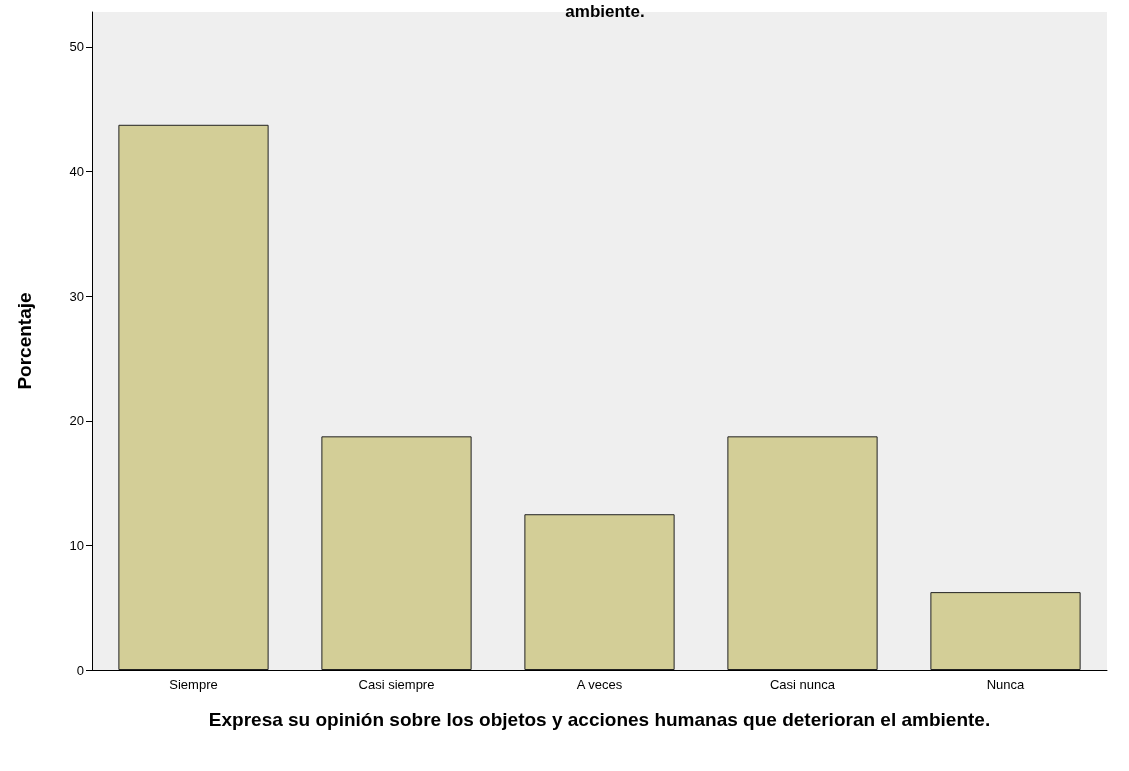 The image size is (1129, 771). Describe the element at coordinates (599, 719) in the screenshot. I see `x-axis-title: Expresa su opinión sobre los objetos y acciones humanas que deterioran el ambiente.` at that location.